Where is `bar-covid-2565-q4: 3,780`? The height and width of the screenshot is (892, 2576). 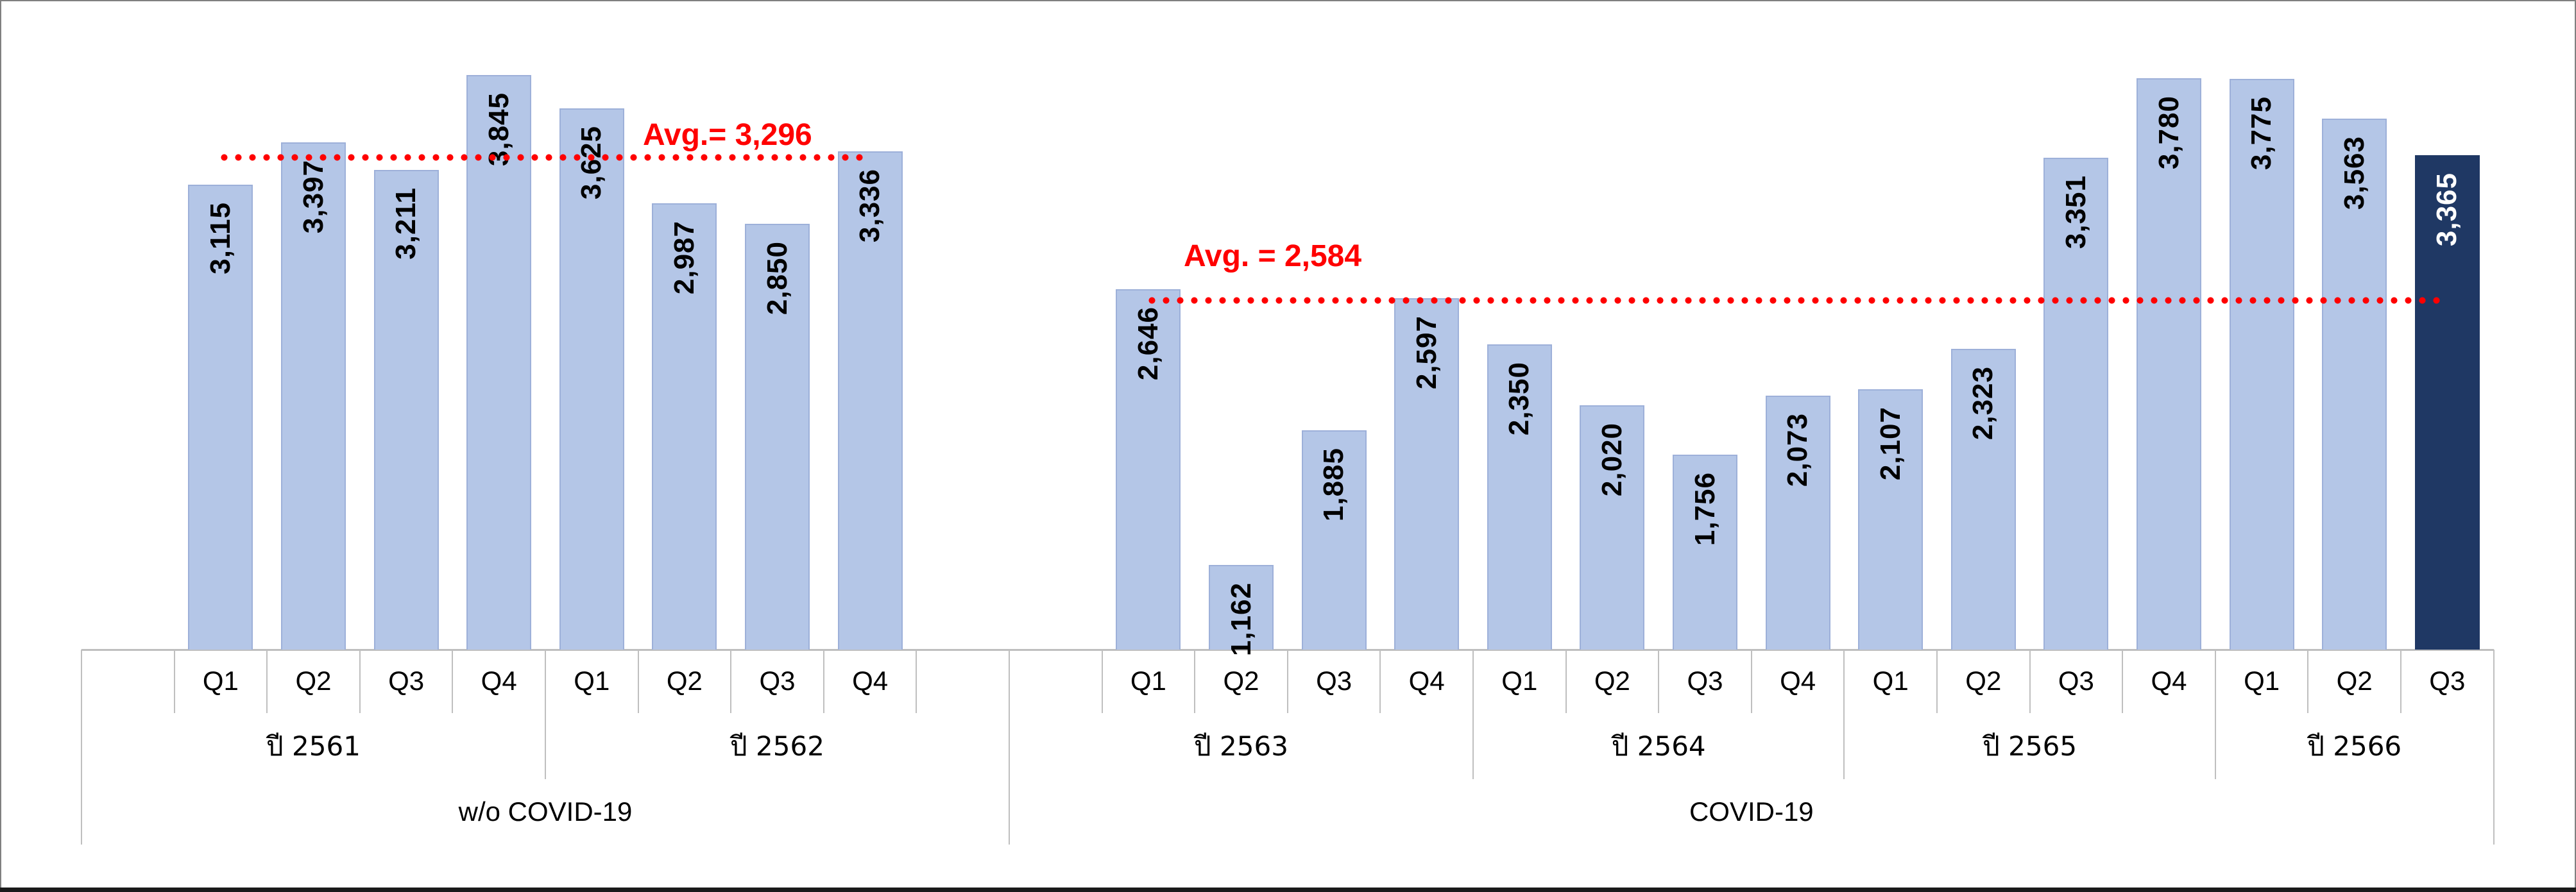 bar-covid-2565-q4: 3,780 is located at coordinates (2169, 364).